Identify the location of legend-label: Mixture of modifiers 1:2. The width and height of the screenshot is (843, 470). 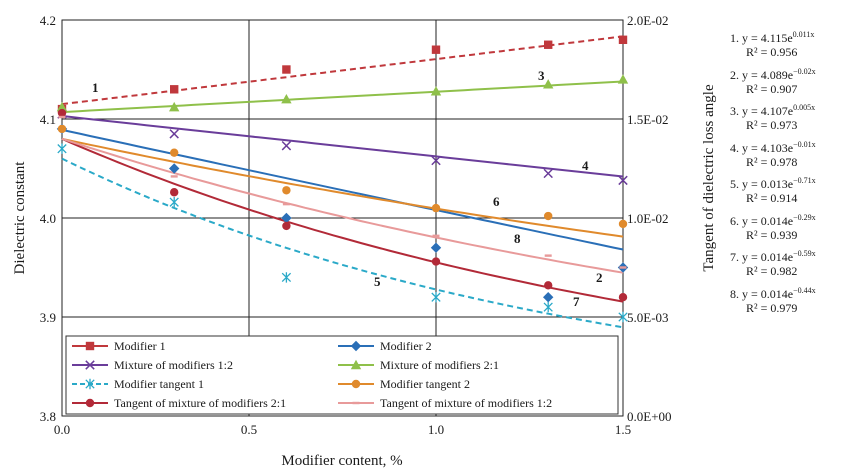
(173, 365).